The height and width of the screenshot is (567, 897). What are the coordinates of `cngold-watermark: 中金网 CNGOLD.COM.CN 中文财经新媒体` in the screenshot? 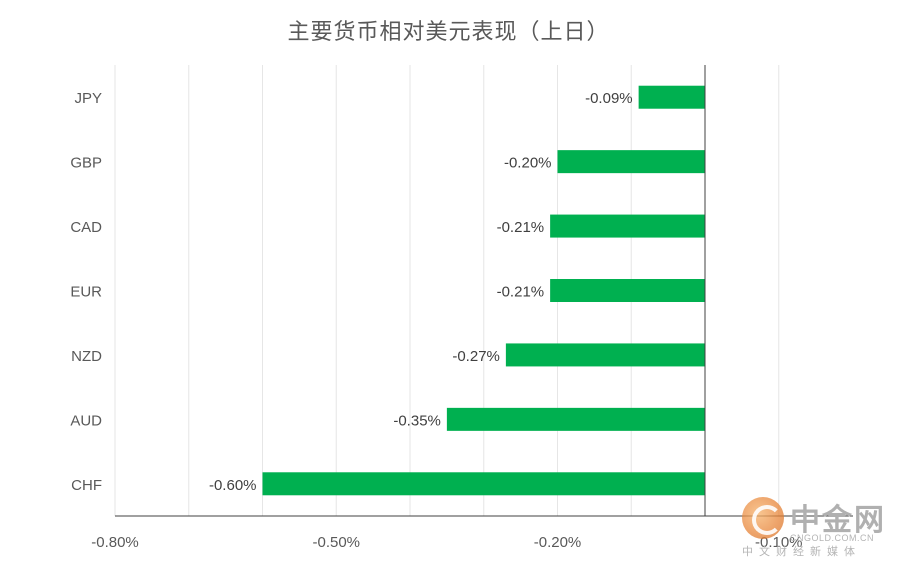 It's located at (815, 526).